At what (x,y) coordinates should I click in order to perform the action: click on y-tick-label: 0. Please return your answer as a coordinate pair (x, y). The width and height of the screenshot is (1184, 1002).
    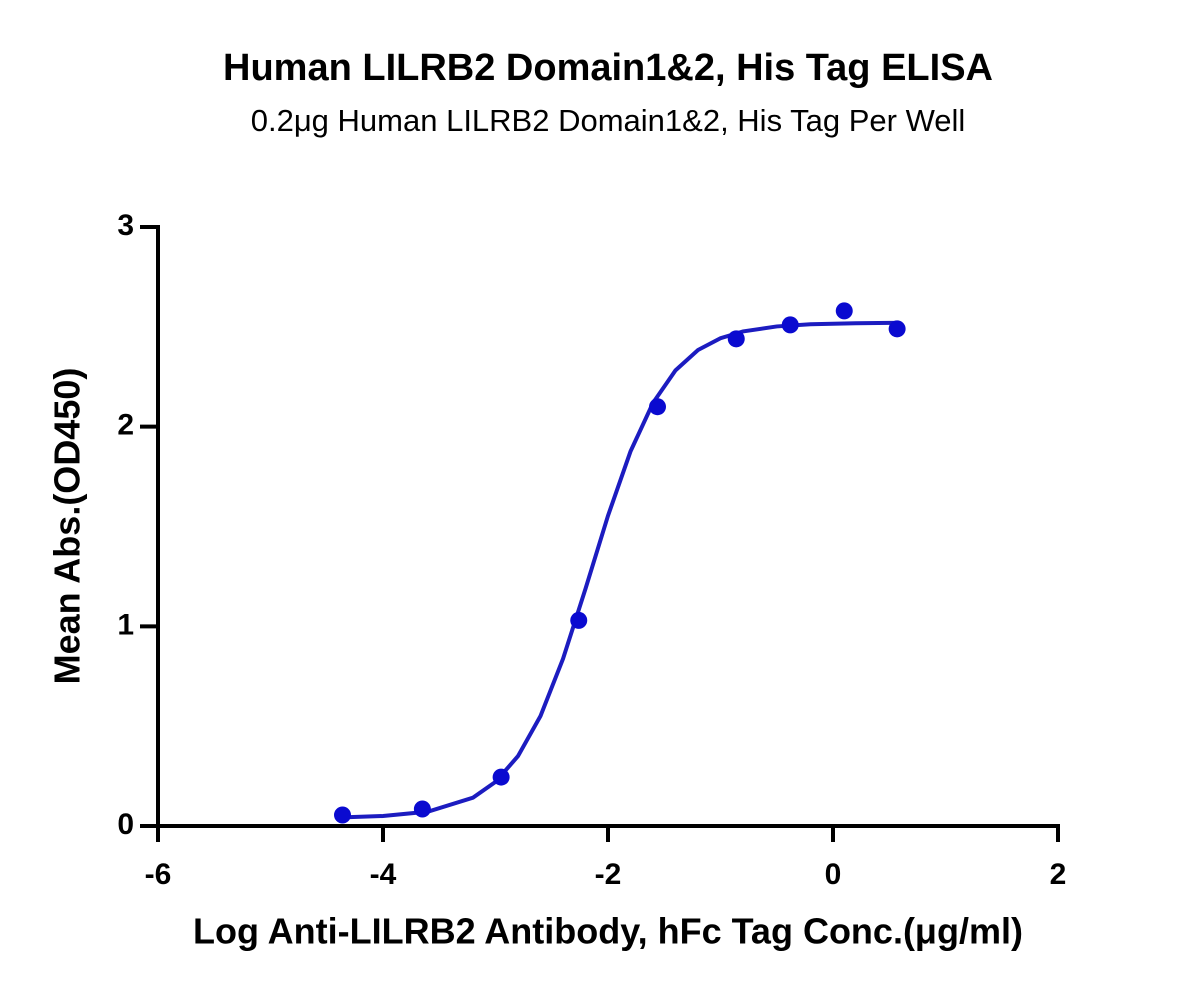
    Looking at the image, I should click on (125, 824).